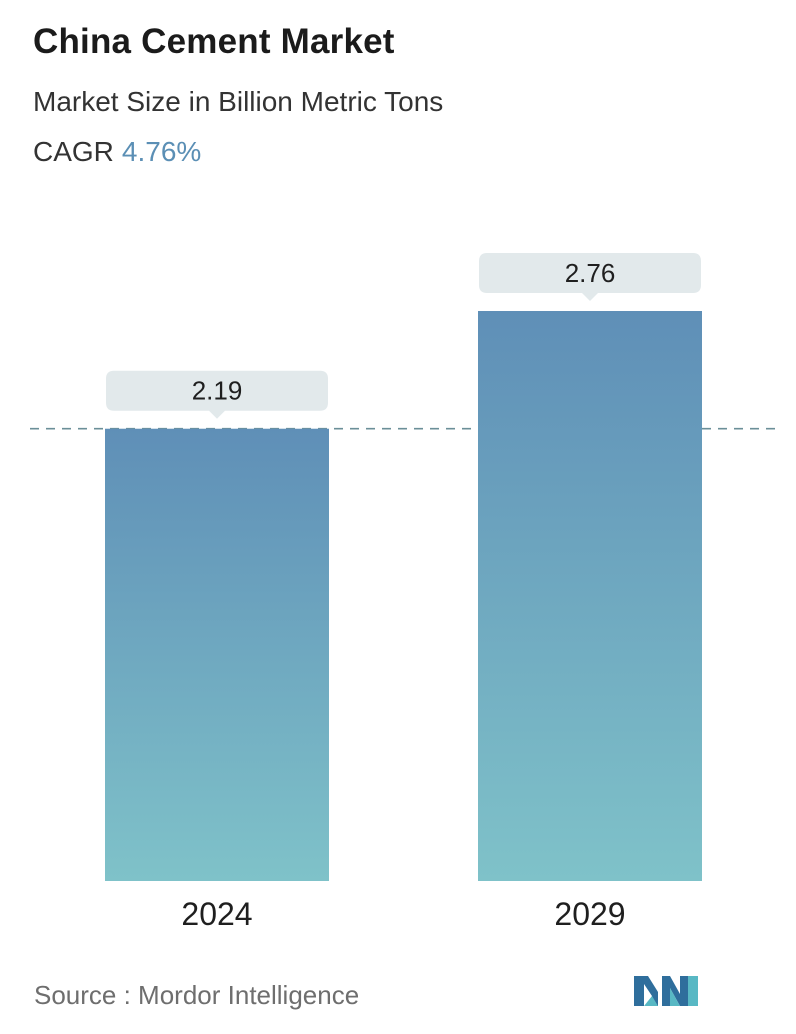  I want to click on source-text: Source : Mordor Intelligence, so click(197, 995).